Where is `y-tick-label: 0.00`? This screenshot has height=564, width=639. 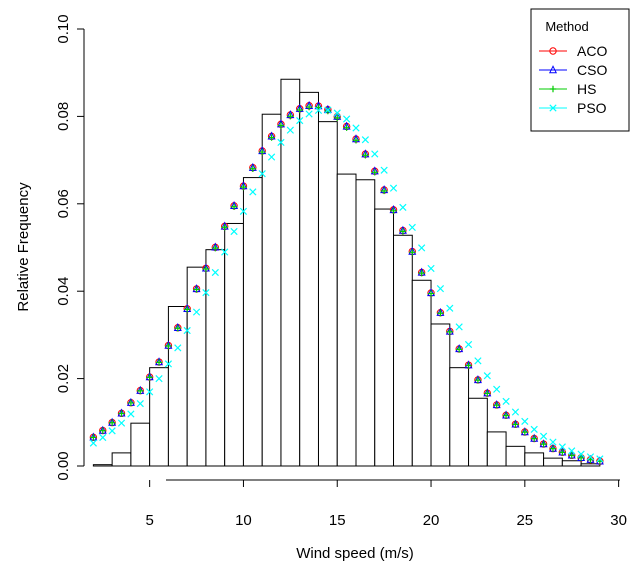
y-tick-label: 0.00 is located at coordinates (63, 465).